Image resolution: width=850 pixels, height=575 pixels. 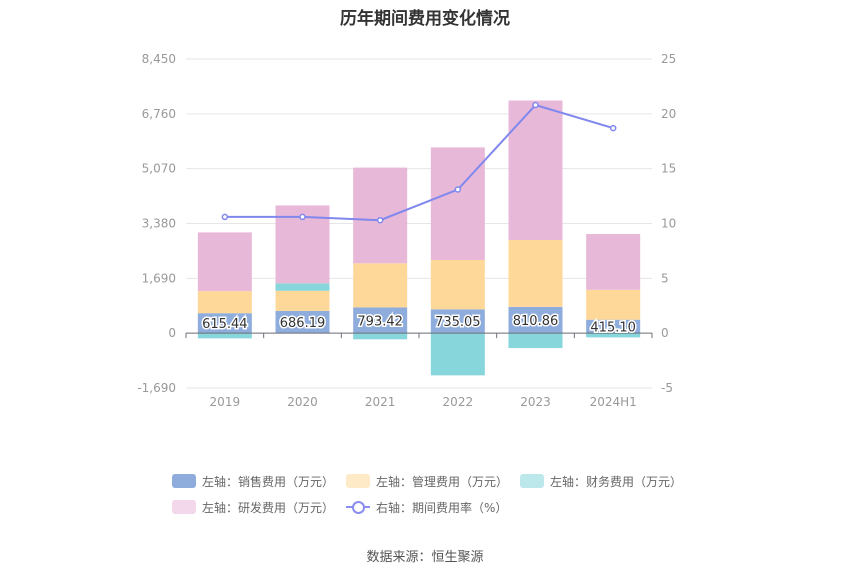 I want to click on y-right-tick-label: -5, so click(x=667, y=388).